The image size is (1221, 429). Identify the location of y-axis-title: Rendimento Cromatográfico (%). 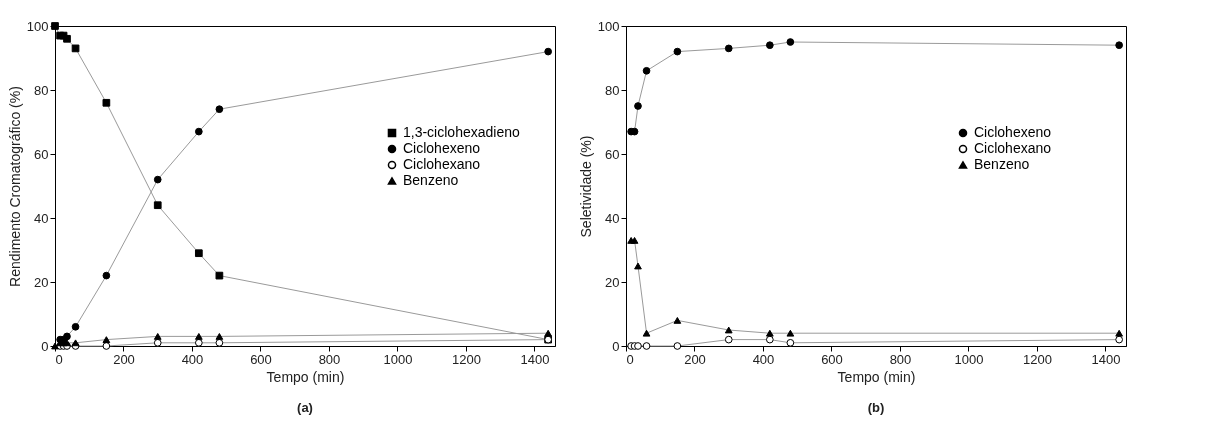
(14, 186).